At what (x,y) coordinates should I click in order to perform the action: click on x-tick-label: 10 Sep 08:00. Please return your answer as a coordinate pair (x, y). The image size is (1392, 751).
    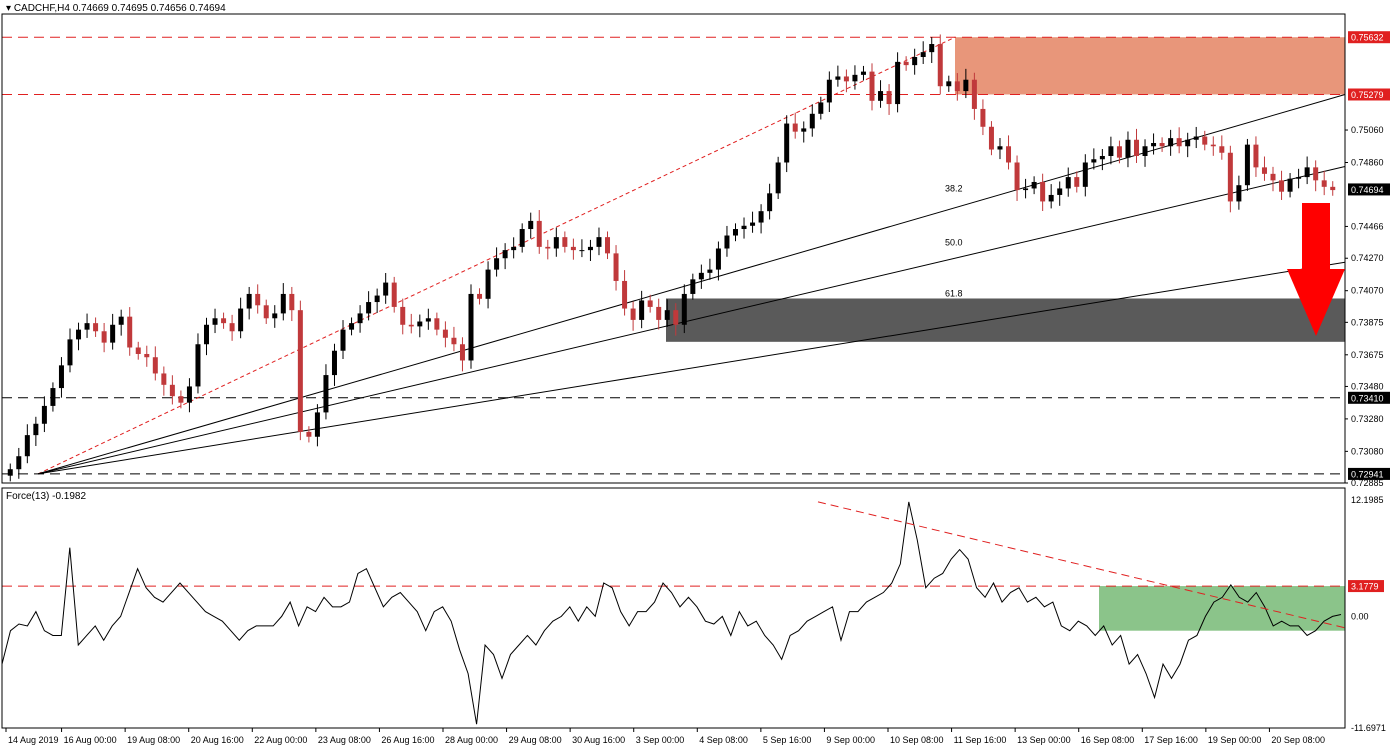
    Looking at the image, I should click on (917, 740).